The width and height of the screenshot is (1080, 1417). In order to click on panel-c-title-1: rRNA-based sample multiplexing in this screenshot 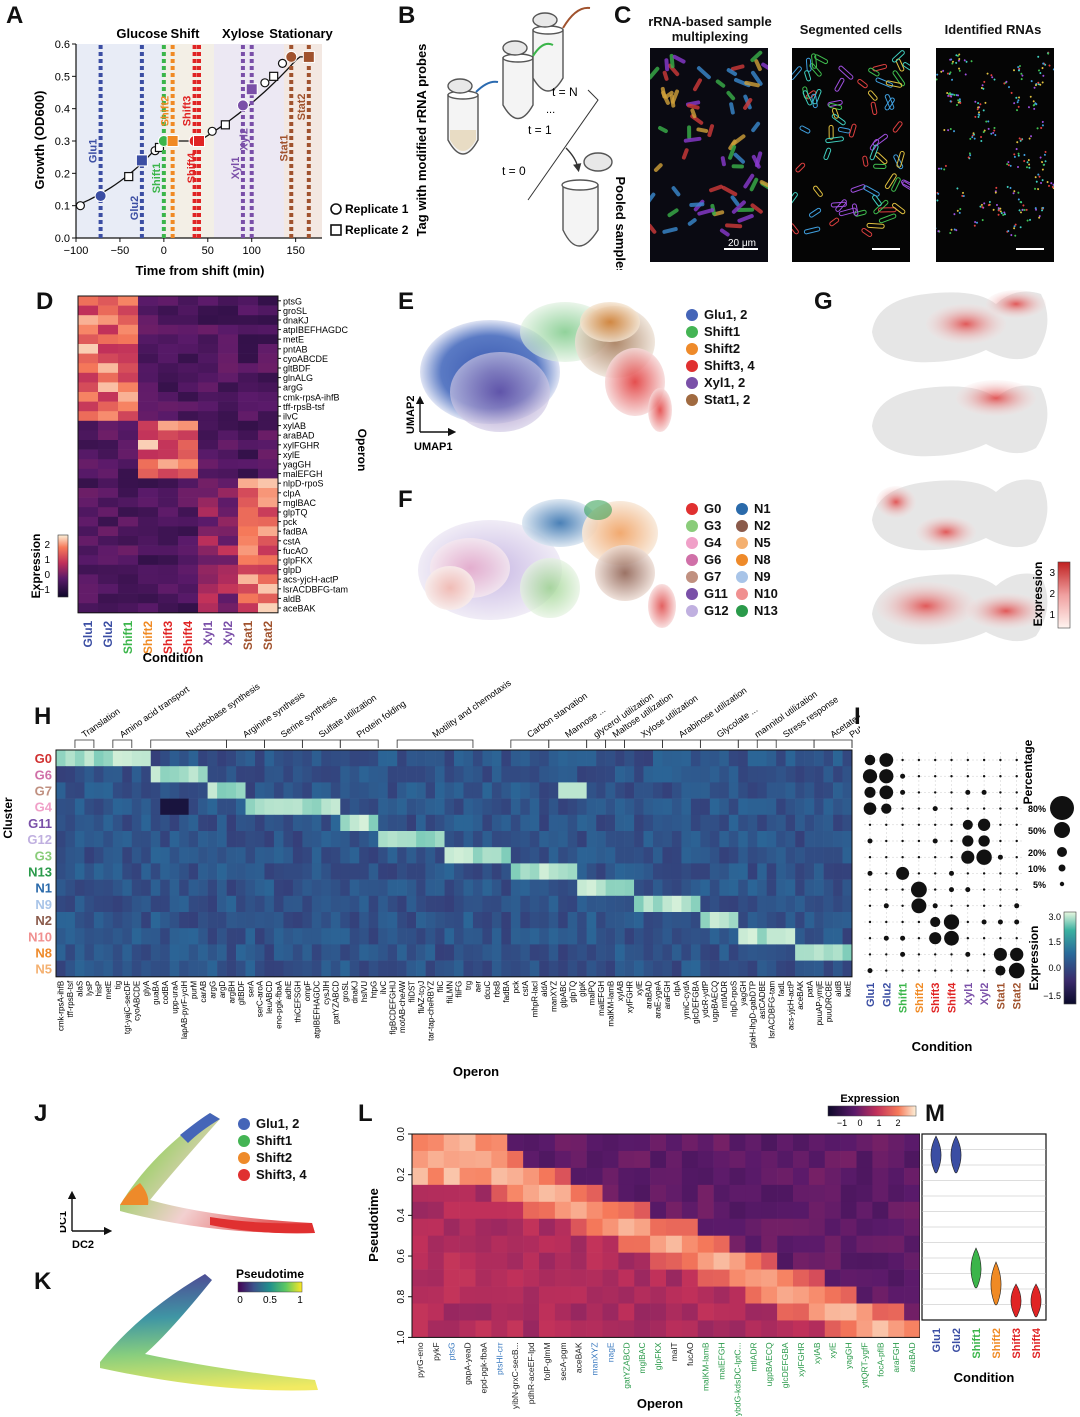, I will do `click(710, 29)`.